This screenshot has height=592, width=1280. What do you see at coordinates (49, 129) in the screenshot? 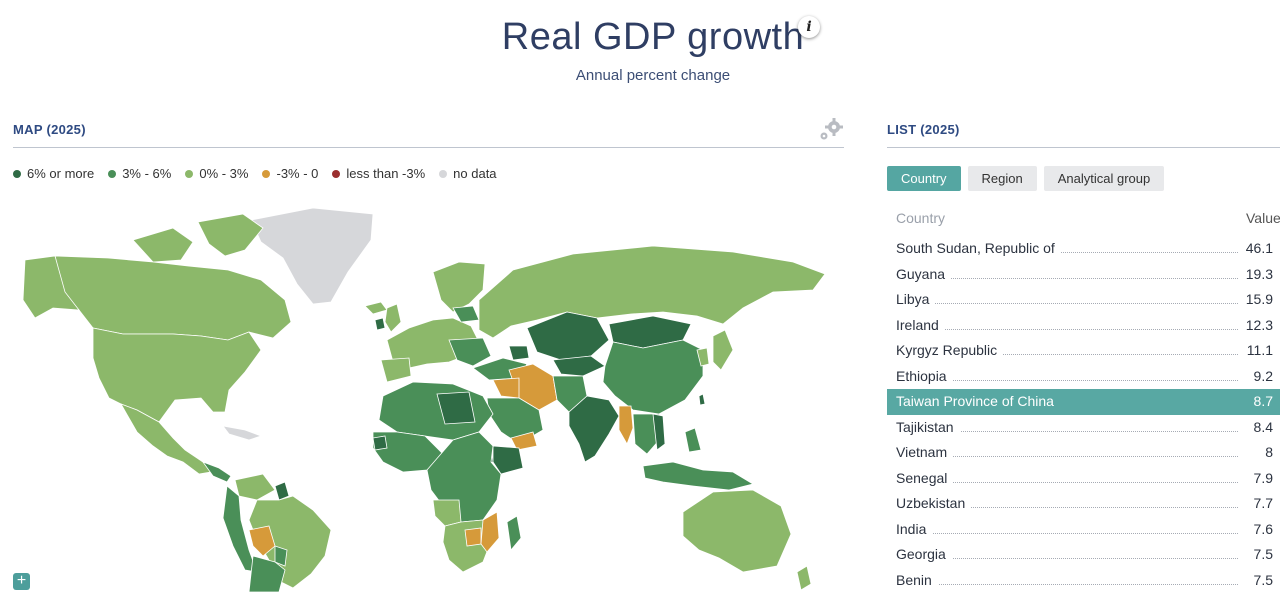
I see `map-panel-title: MAP (2025)` at bounding box center [49, 129].